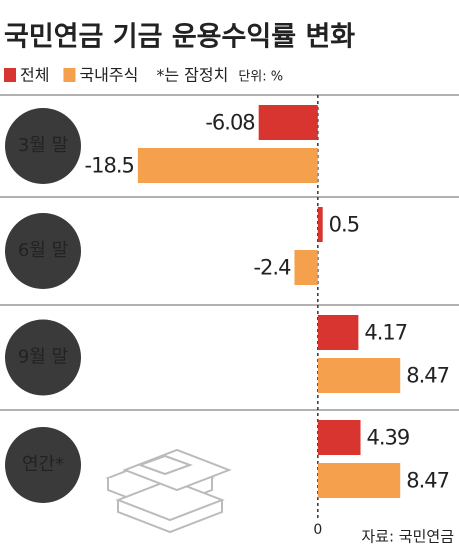 The height and width of the screenshot is (552, 459). I want to click on value-label: 4.39, so click(388, 438).